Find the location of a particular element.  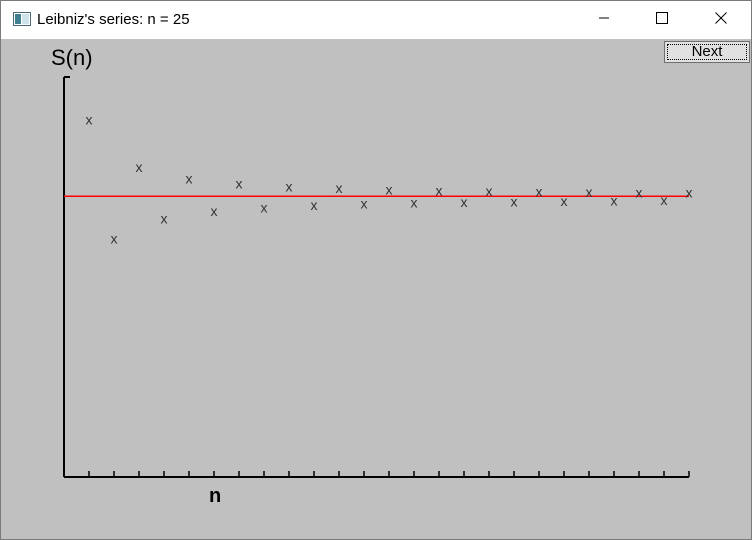

minimize-icon is located at coordinates (604, 20).